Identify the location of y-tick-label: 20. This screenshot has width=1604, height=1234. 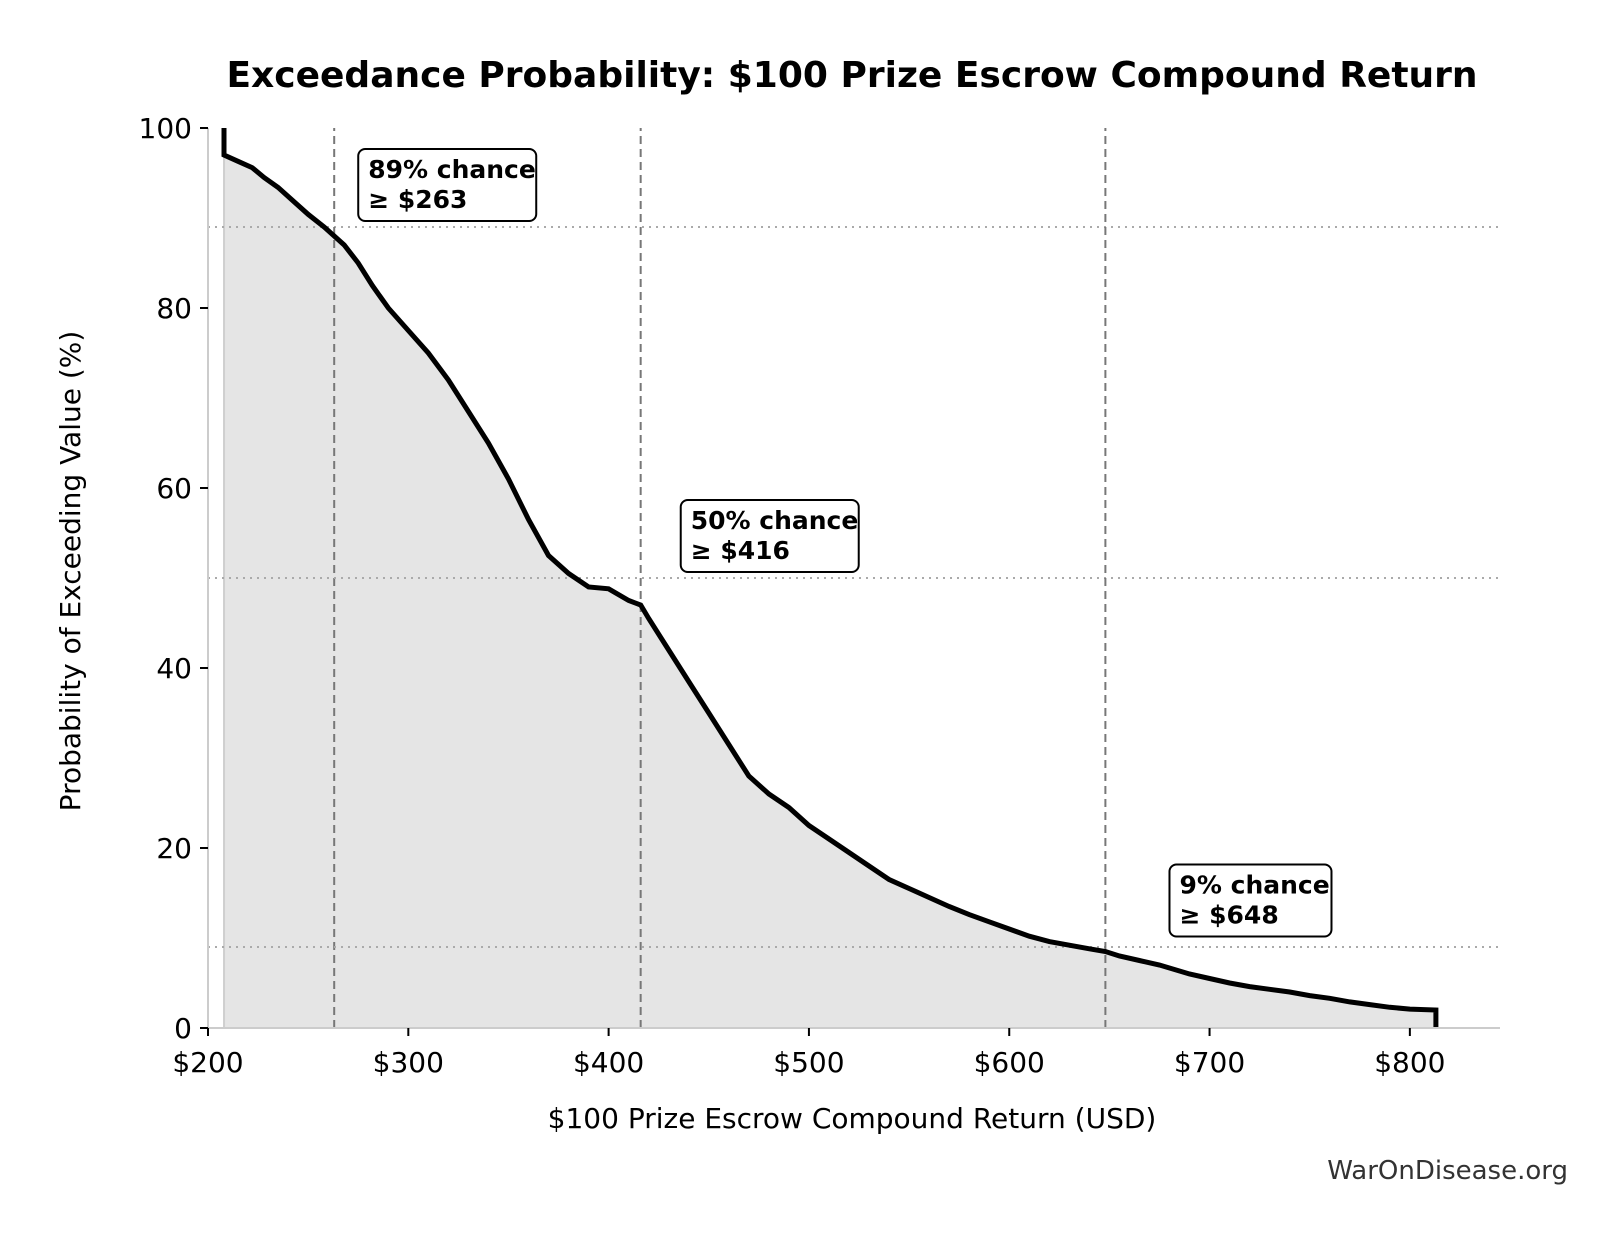
(174, 848).